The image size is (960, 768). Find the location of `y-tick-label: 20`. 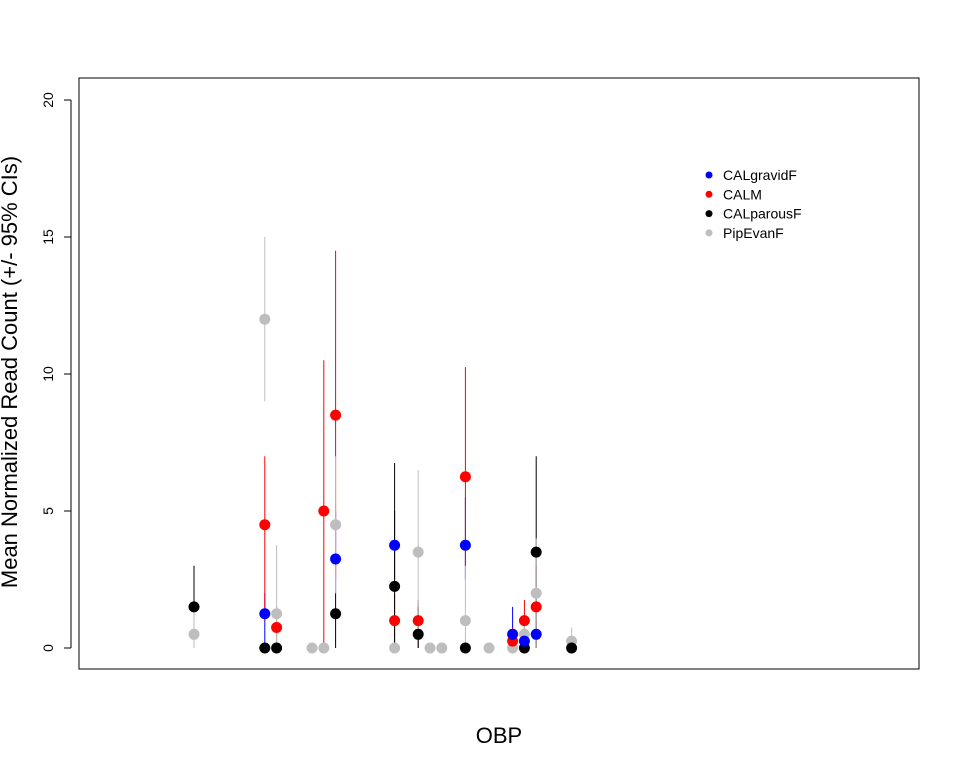

y-tick-label: 20 is located at coordinates (48, 100).